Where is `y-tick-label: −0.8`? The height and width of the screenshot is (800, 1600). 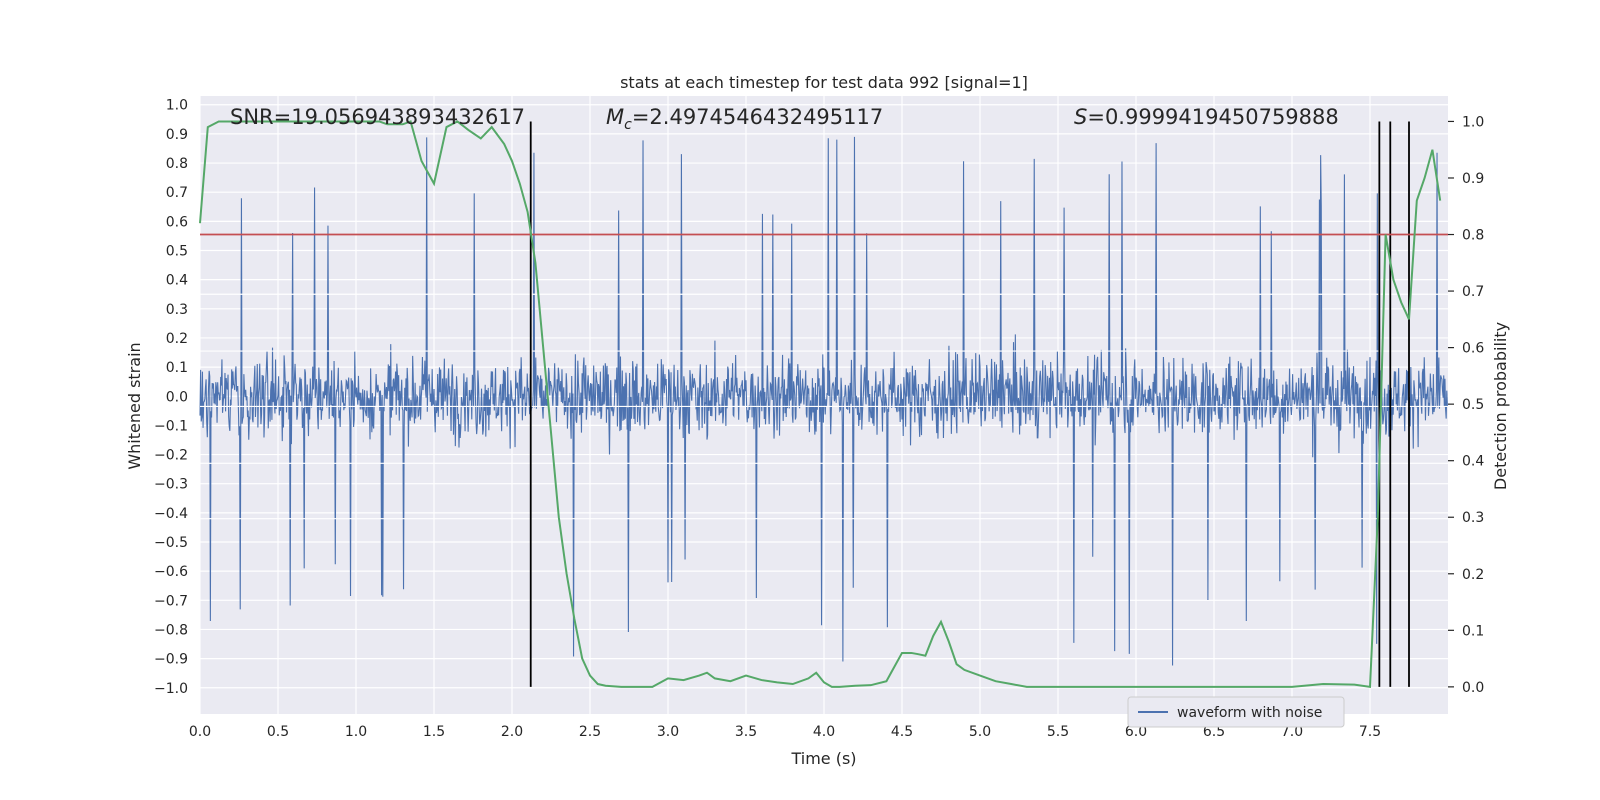
y-tick-label: −0.8 is located at coordinates (171, 630).